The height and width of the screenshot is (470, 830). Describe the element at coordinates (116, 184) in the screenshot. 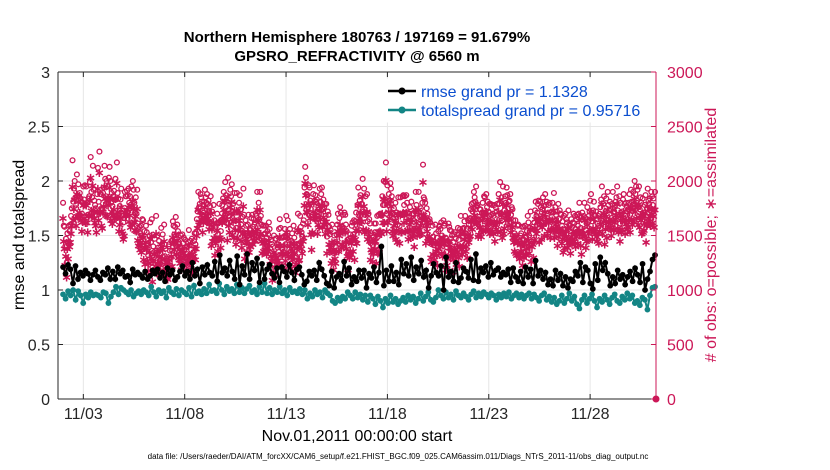

I see `obs-assimilated-point: ∗` at that location.